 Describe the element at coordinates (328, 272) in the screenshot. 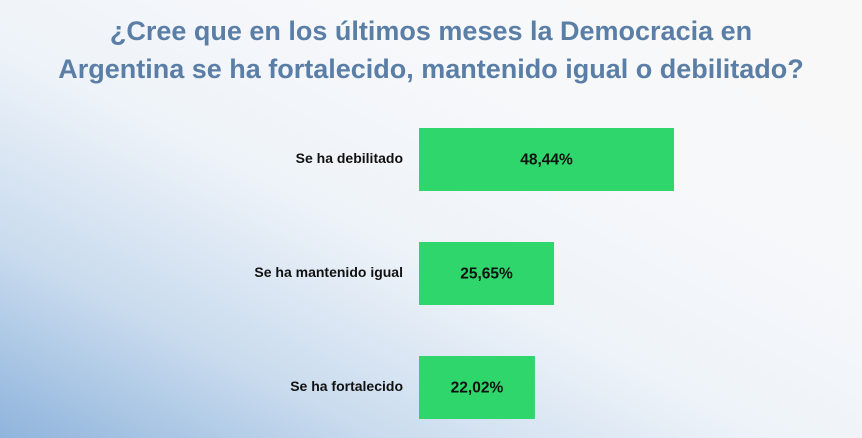

I see `category-label-2: Se ha mantenido igual` at that location.